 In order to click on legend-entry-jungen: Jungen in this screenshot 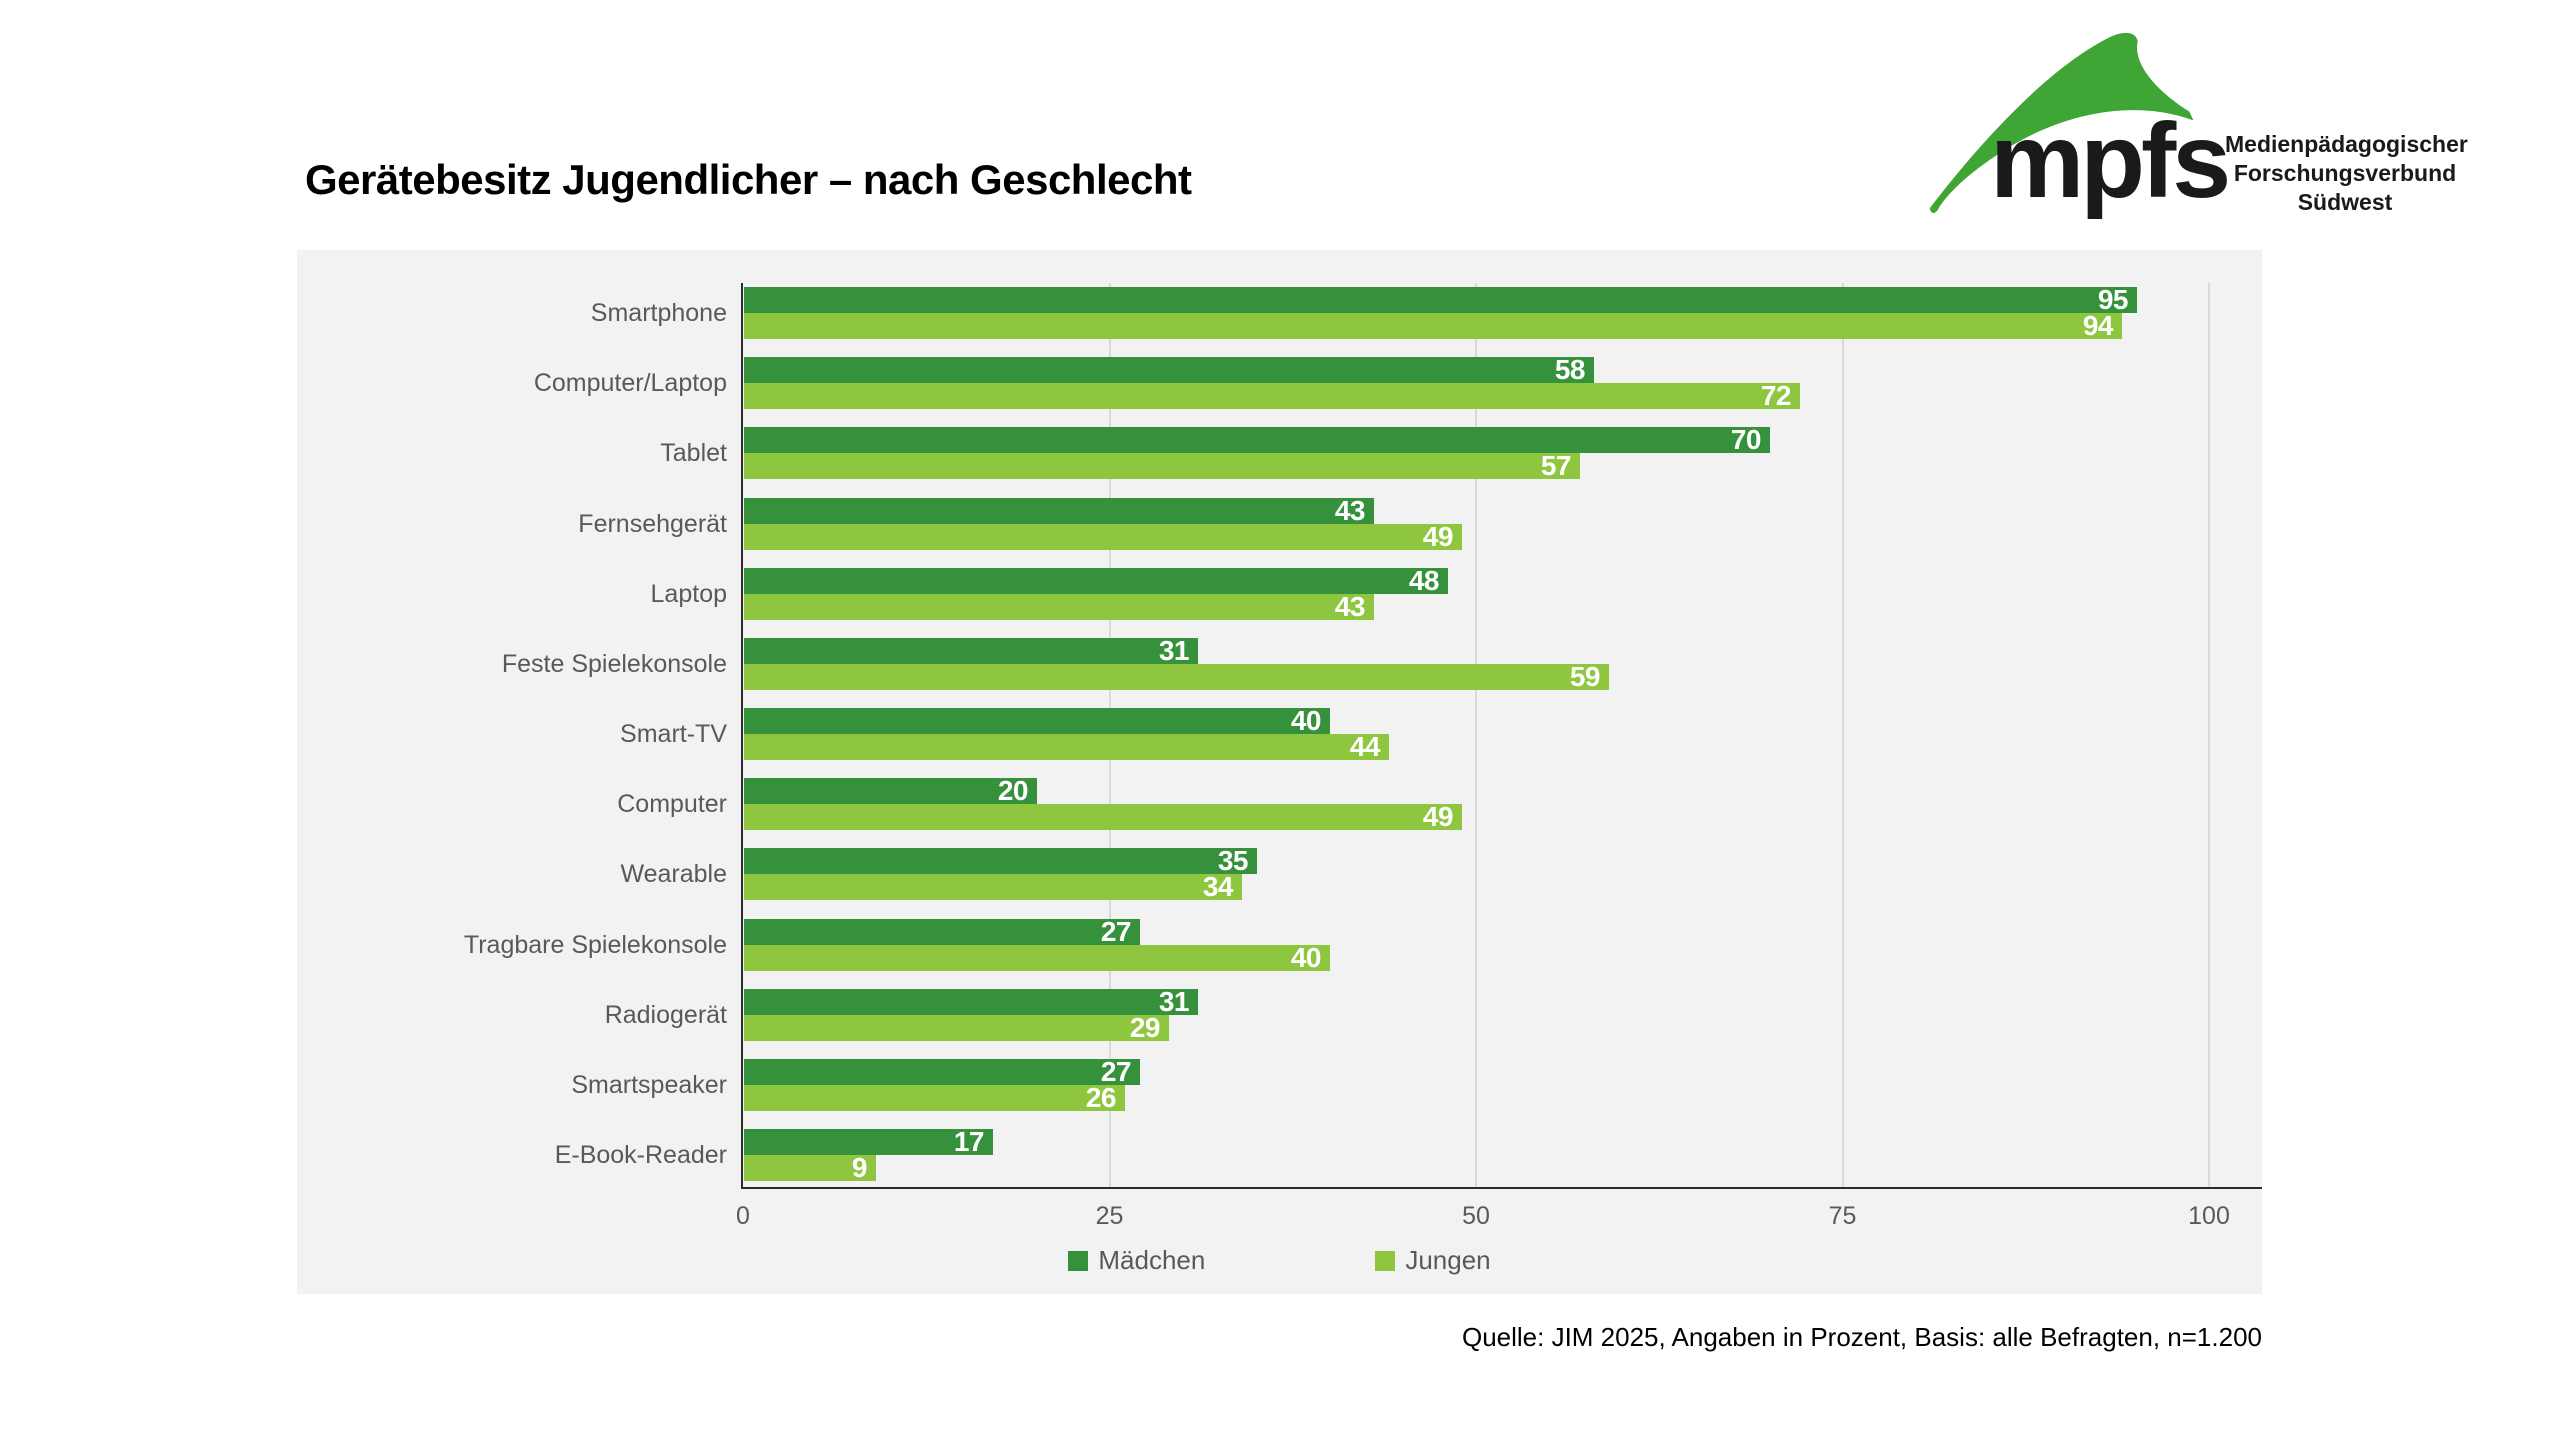, I will do `click(1433, 1260)`.